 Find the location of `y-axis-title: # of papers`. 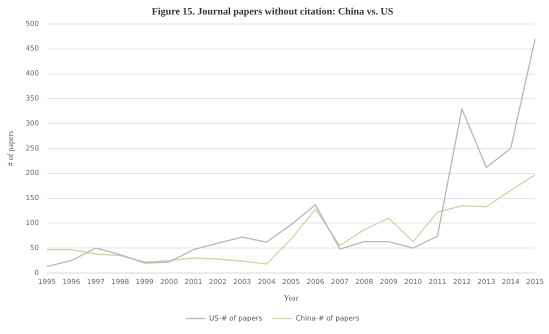

y-axis-title: # of papers is located at coordinates (10, 148).